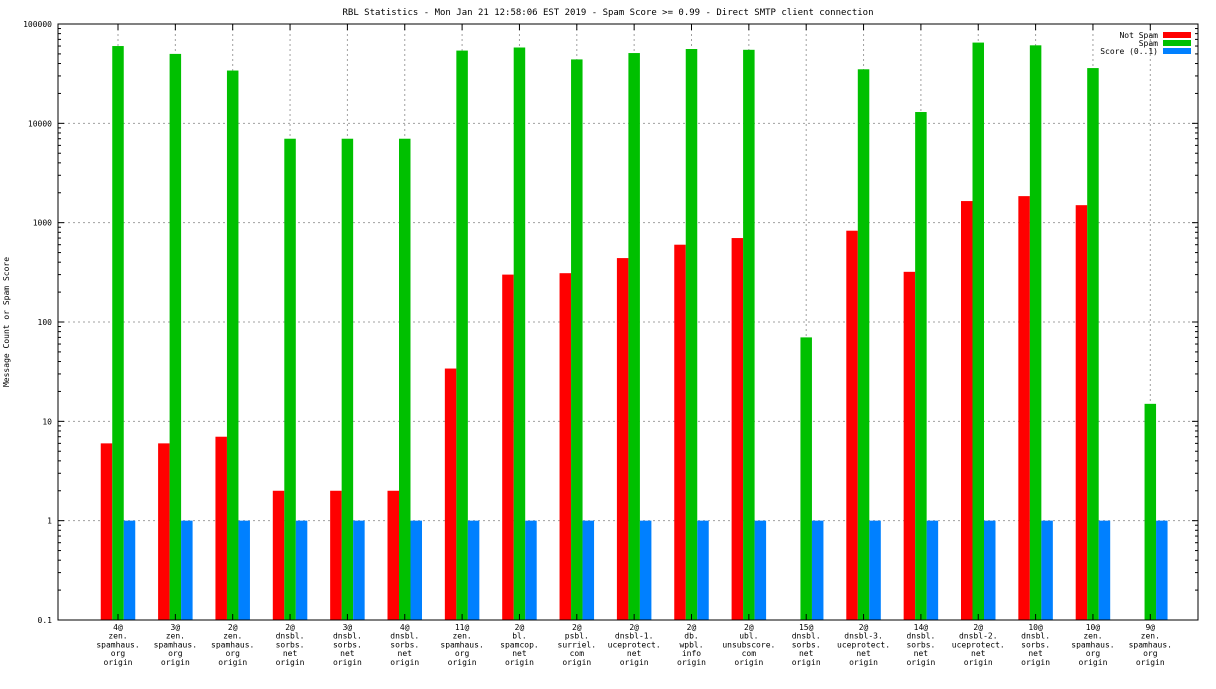 Image resolution: width=1216 pixels, height=689 pixels. What do you see at coordinates (691, 644) in the screenshot?
I see `x-category-label: wpbl.` at bounding box center [691, 644].